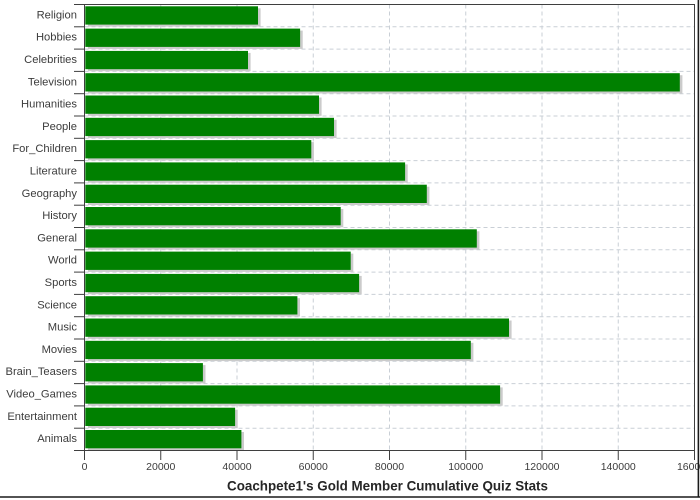 The height and width of the screenshot is (500, 700). Describe the element at coordinates (313, 467) in the screenshot. I see `svg-text: 60000` at that location.